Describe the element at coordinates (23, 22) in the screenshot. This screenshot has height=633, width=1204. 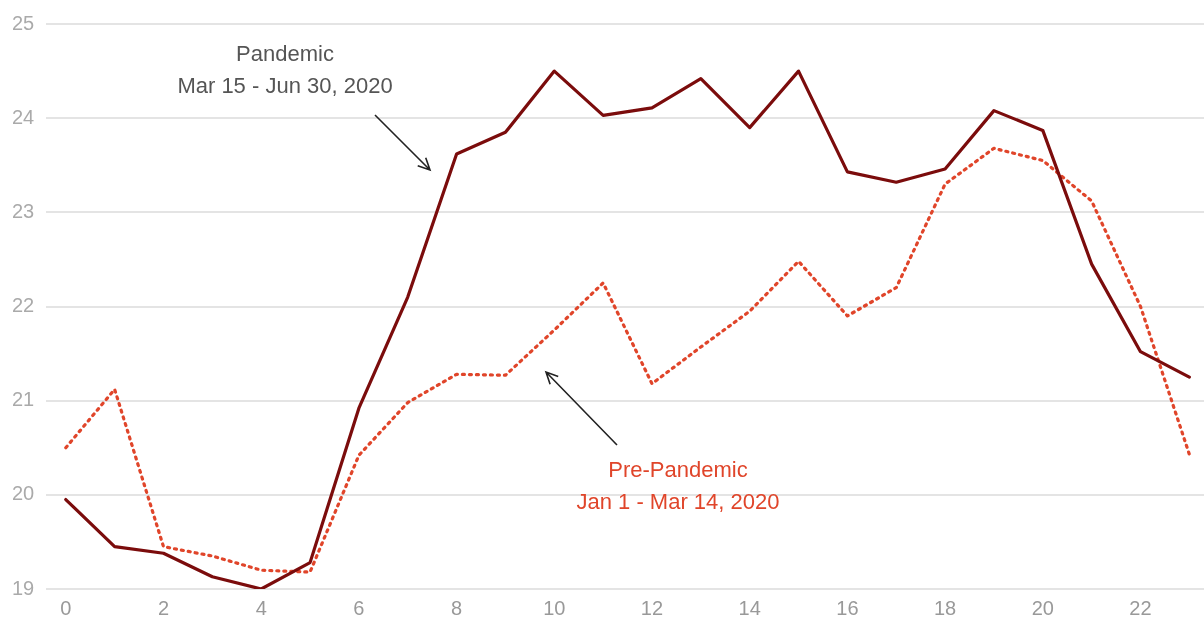
I see `y-tick-label: 25` at that location.